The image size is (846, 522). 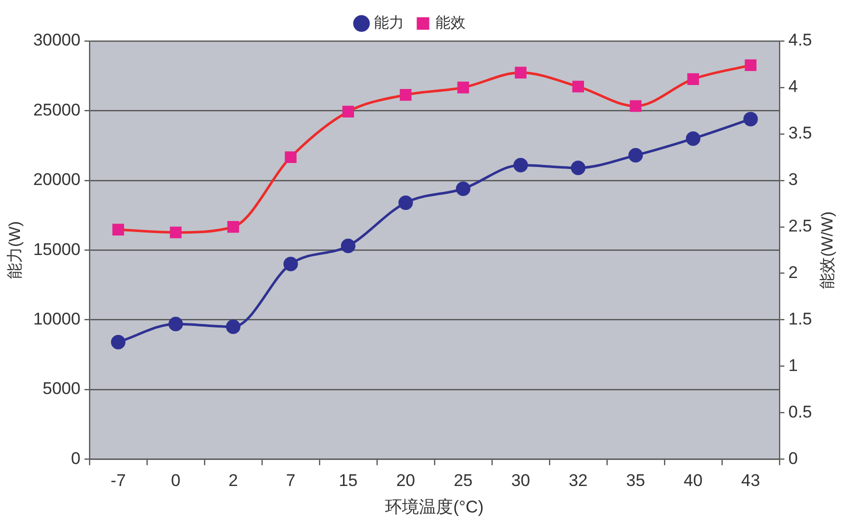 What do you see at coordinates (793, 180) in the screenshot?
I see `y2-tick-label: 3` at bounding box center [793, 180].